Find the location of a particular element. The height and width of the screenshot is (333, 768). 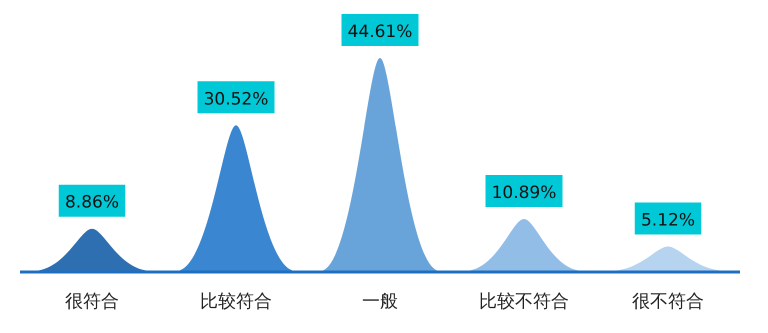

x-tick-label: 比较符合 is located at coordinates (236, 301).